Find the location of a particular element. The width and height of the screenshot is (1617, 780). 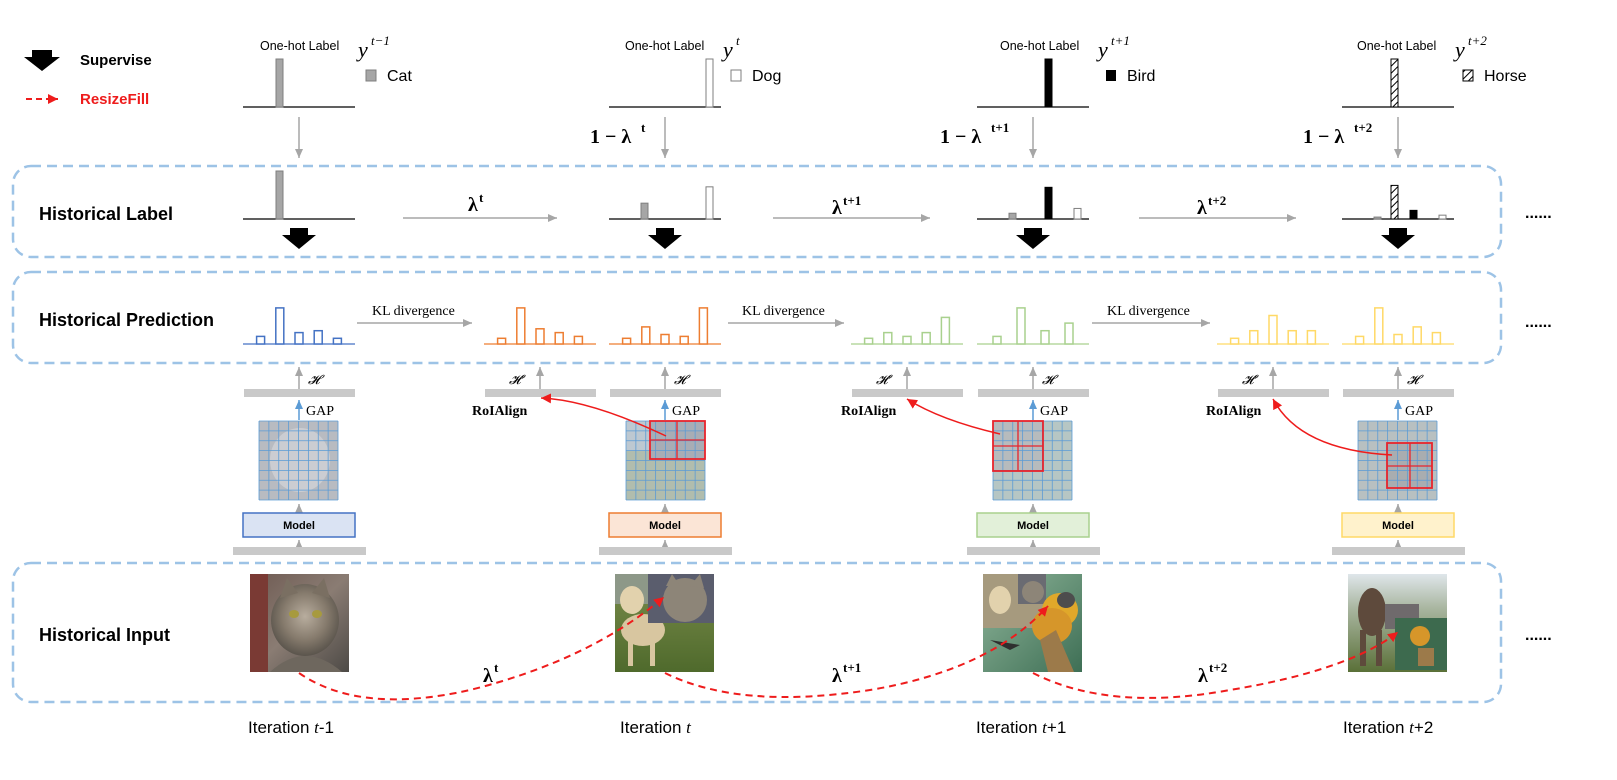

historical-prediction-title: Historical Prediction is located at coordinates (126, 320).